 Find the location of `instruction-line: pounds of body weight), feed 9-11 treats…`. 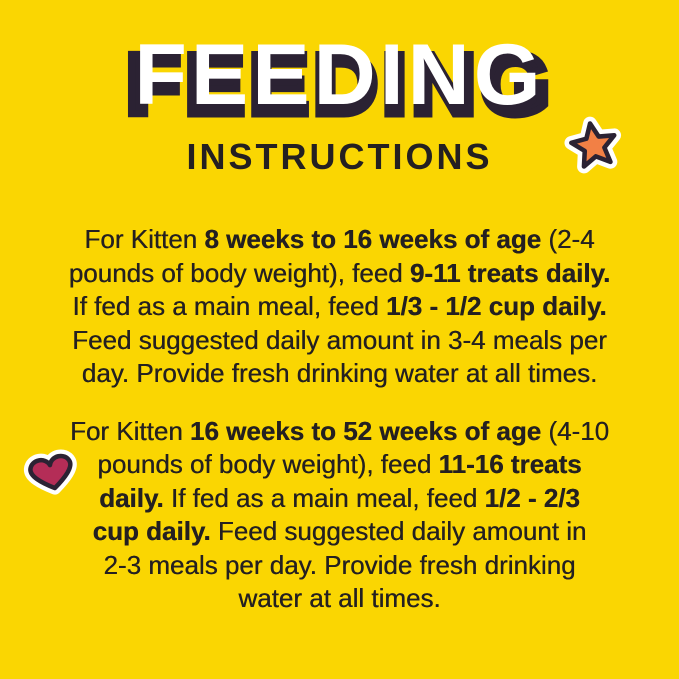

instruction-line: pounds of body weight), feed 9-11 treats… is located at coordinates (339, 272).